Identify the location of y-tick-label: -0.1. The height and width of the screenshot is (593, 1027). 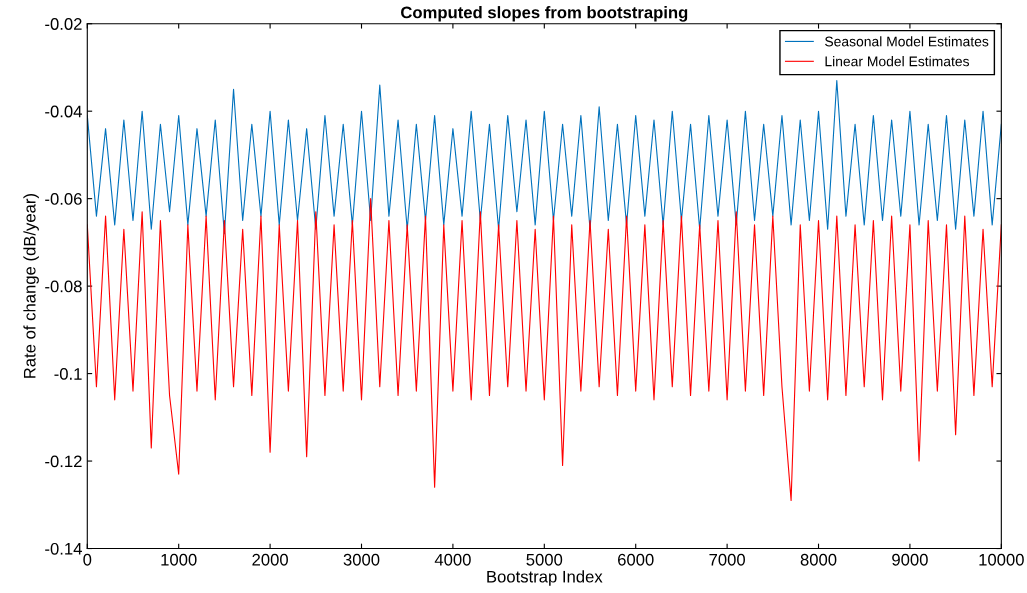
(68, 373).